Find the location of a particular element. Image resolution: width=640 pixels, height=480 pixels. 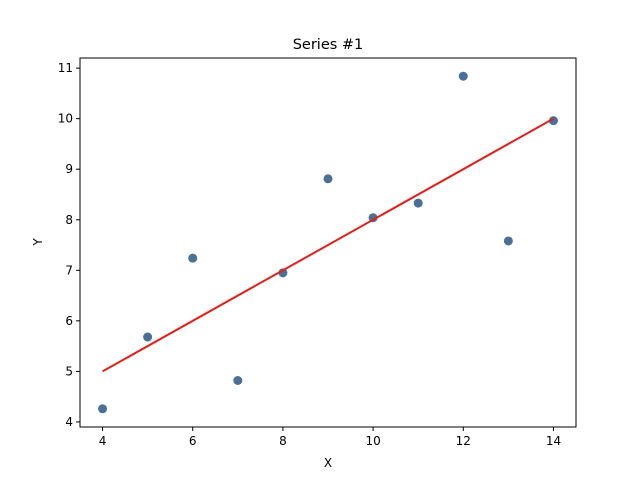

x-tick-label: 8 is located at coordinates (283, 441).